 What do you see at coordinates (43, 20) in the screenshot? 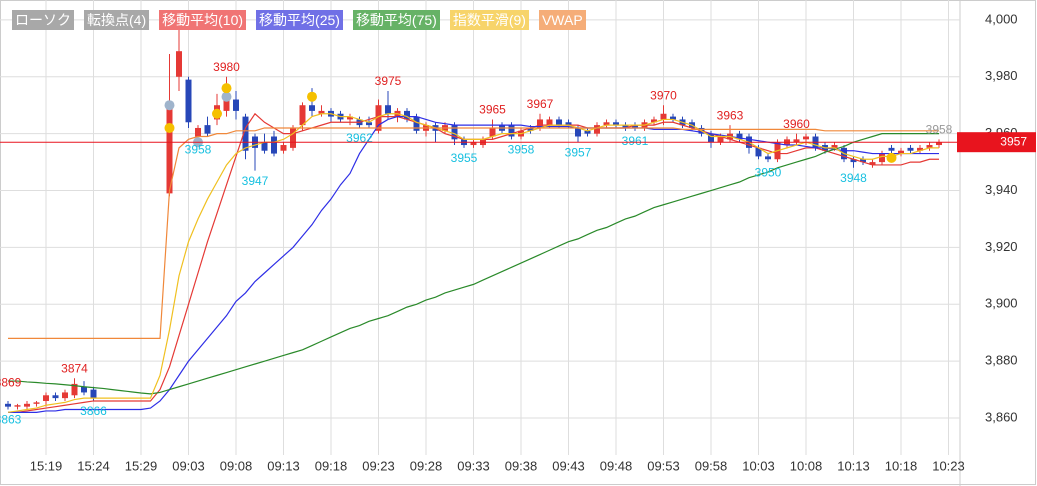
I see `legend-button: ローソク` at bounding box center [43, 20].